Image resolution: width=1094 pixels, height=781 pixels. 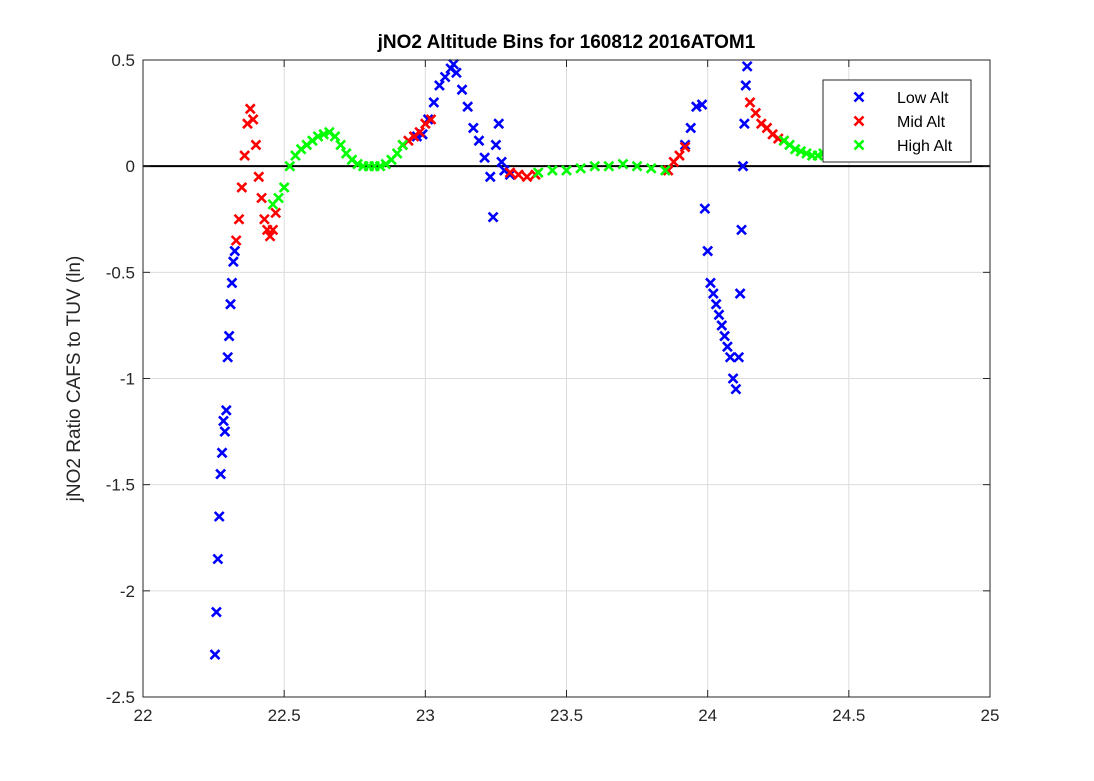 I want to click on y-tick-label: -2.5, so click(x=120, y=697).